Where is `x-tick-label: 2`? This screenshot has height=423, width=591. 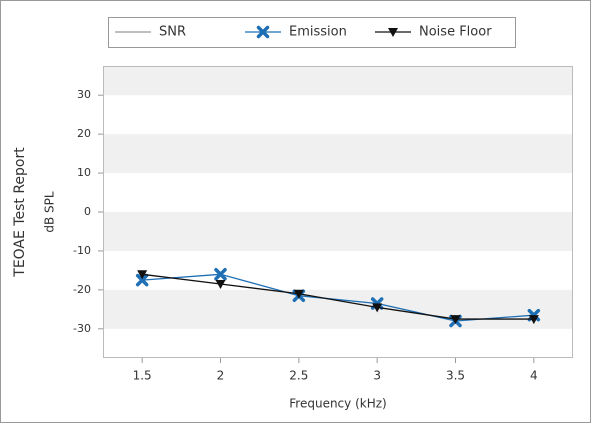 x-tick-label: 2 is located at coordinates (221, 376).